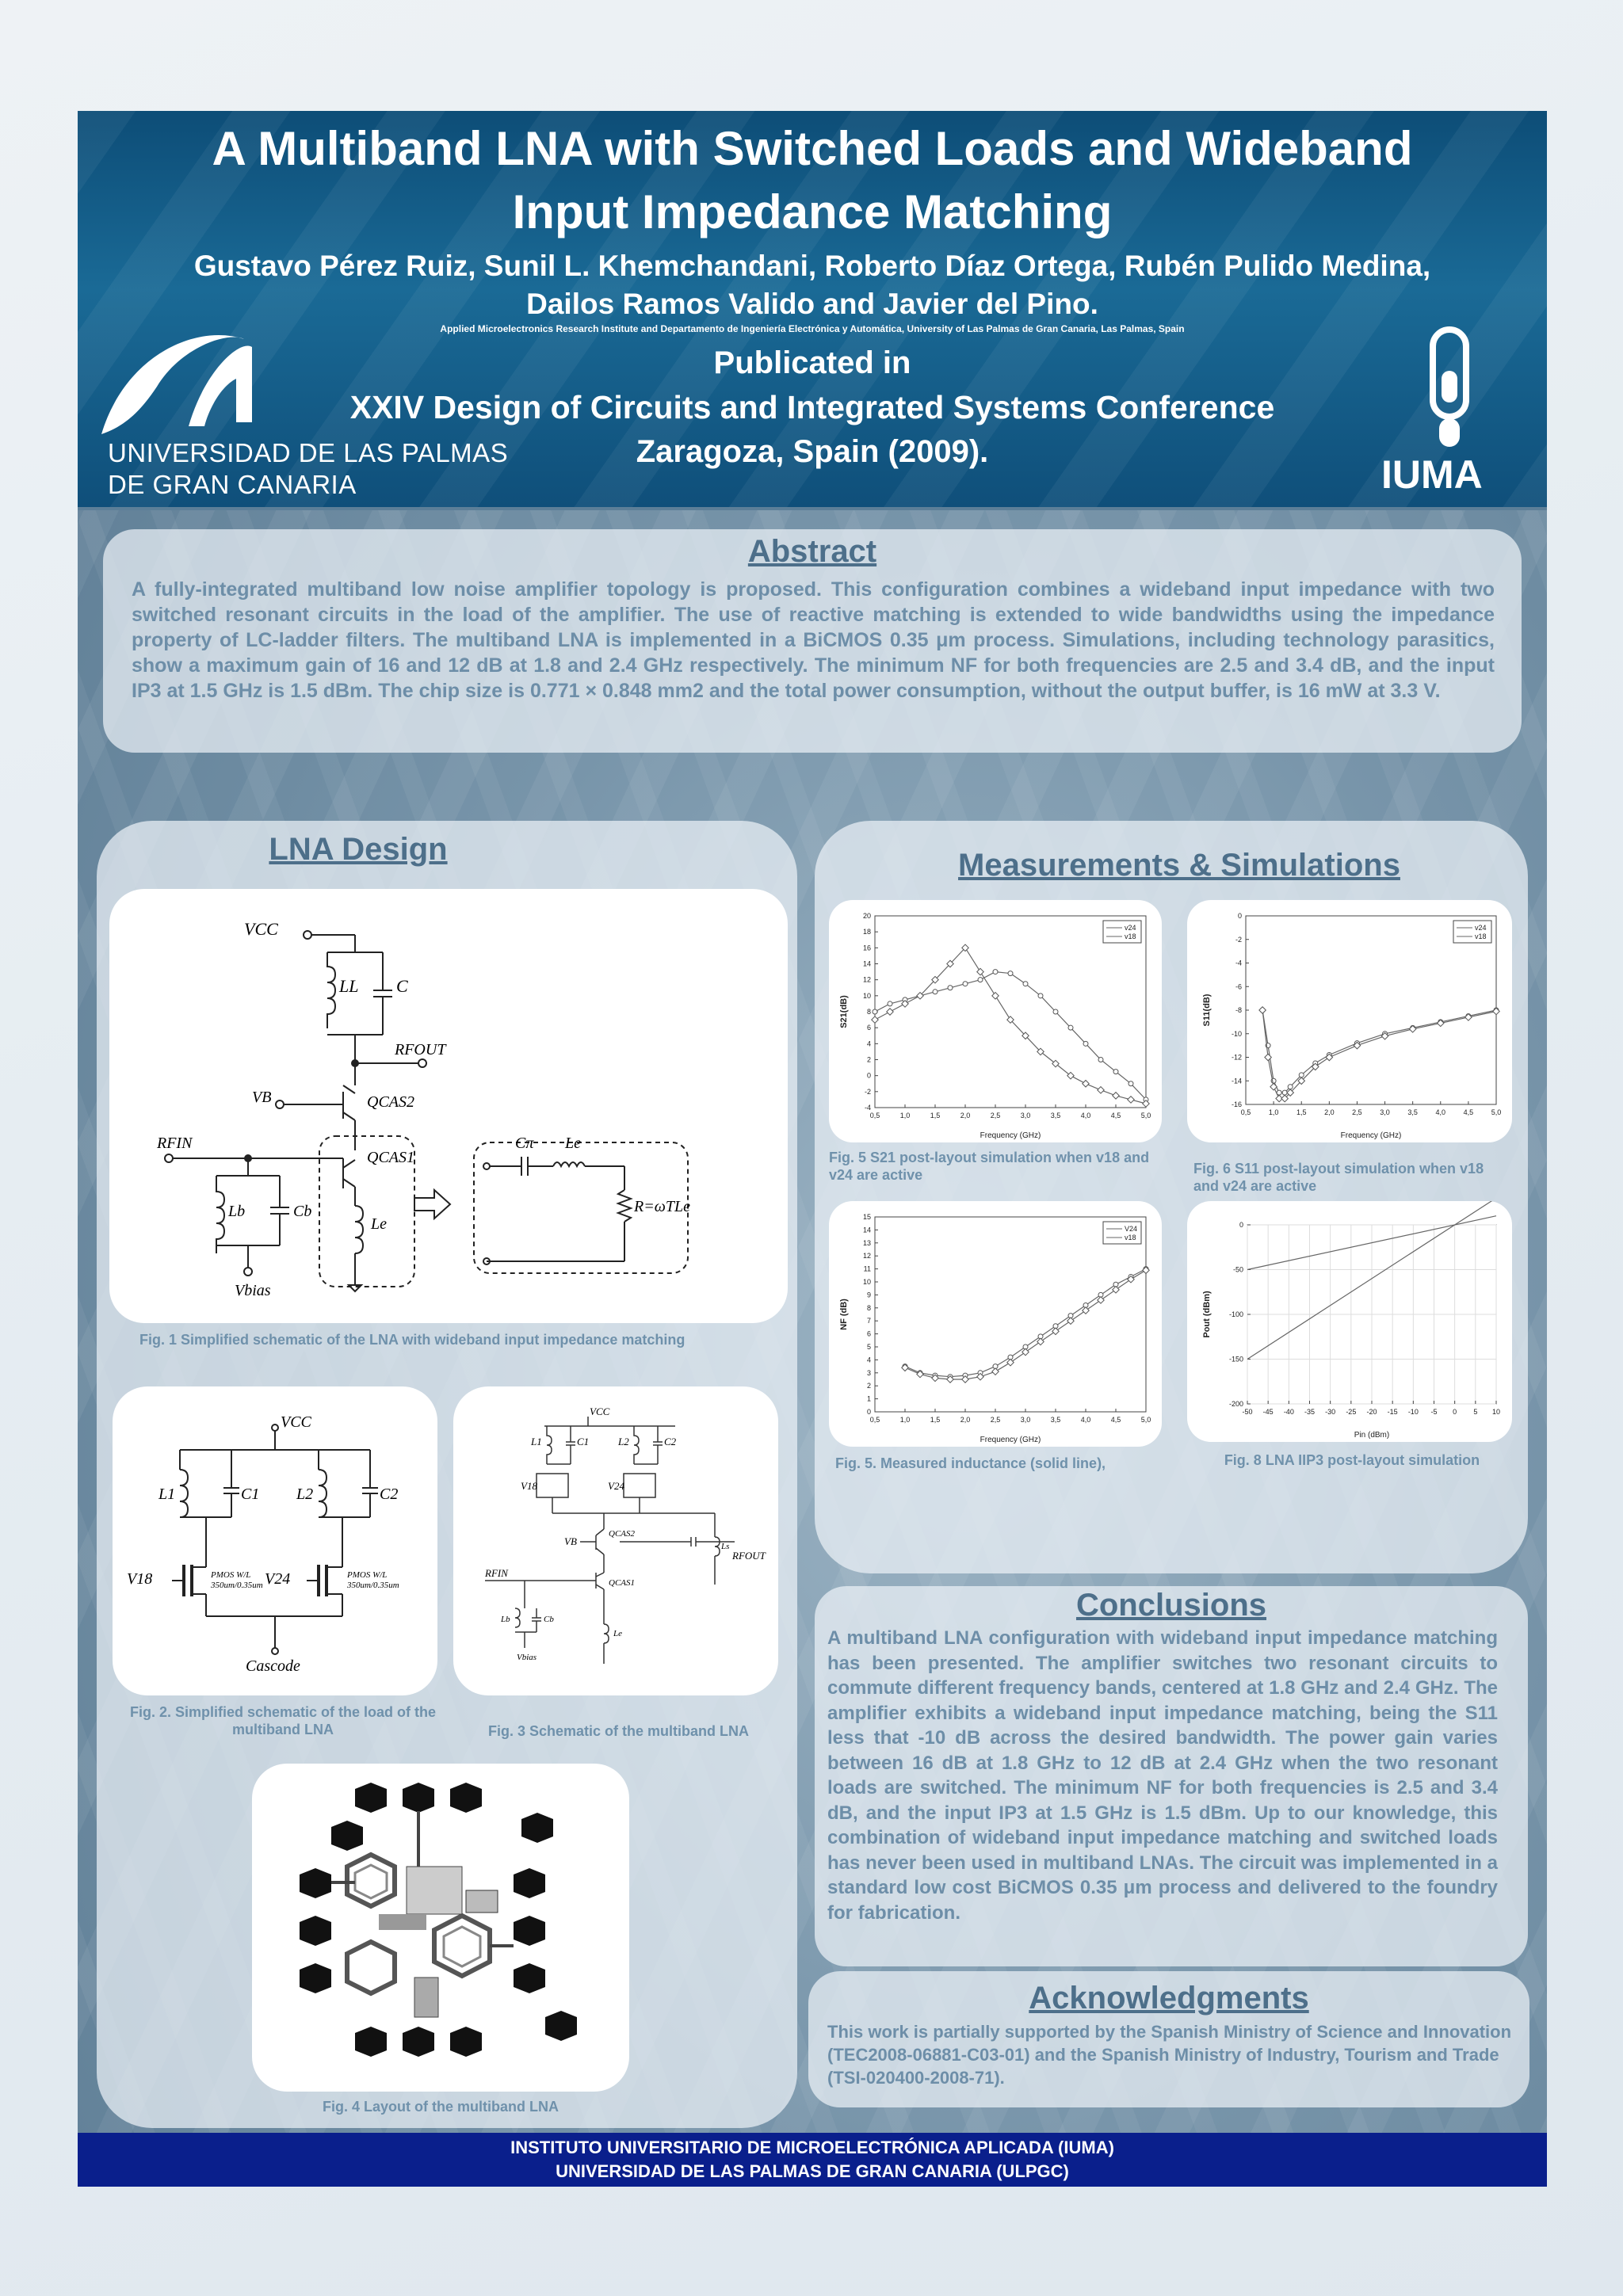 The height and width of the screenshot is (2296, 1623). What do you see at coordinates (583, 1441) in the screenshot?
I see `fig3-label-c1: C1` at bounding box center [583, 1441].